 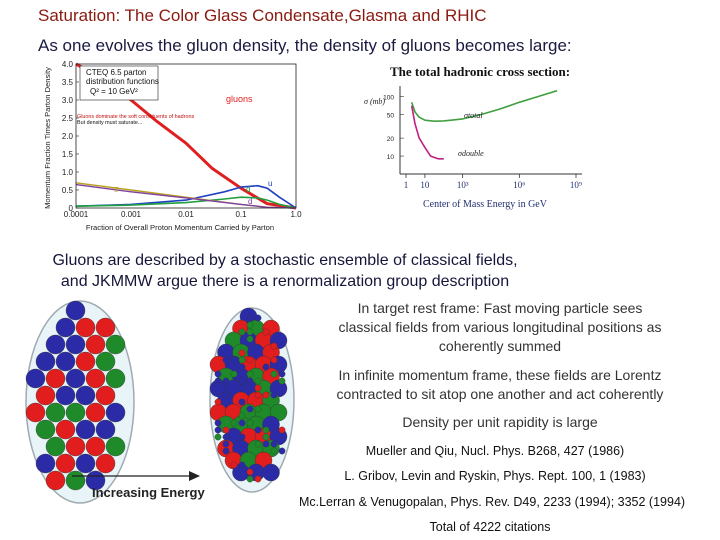 I want to click on xsec-double-label: σdouble, so click(x=471, y=153).